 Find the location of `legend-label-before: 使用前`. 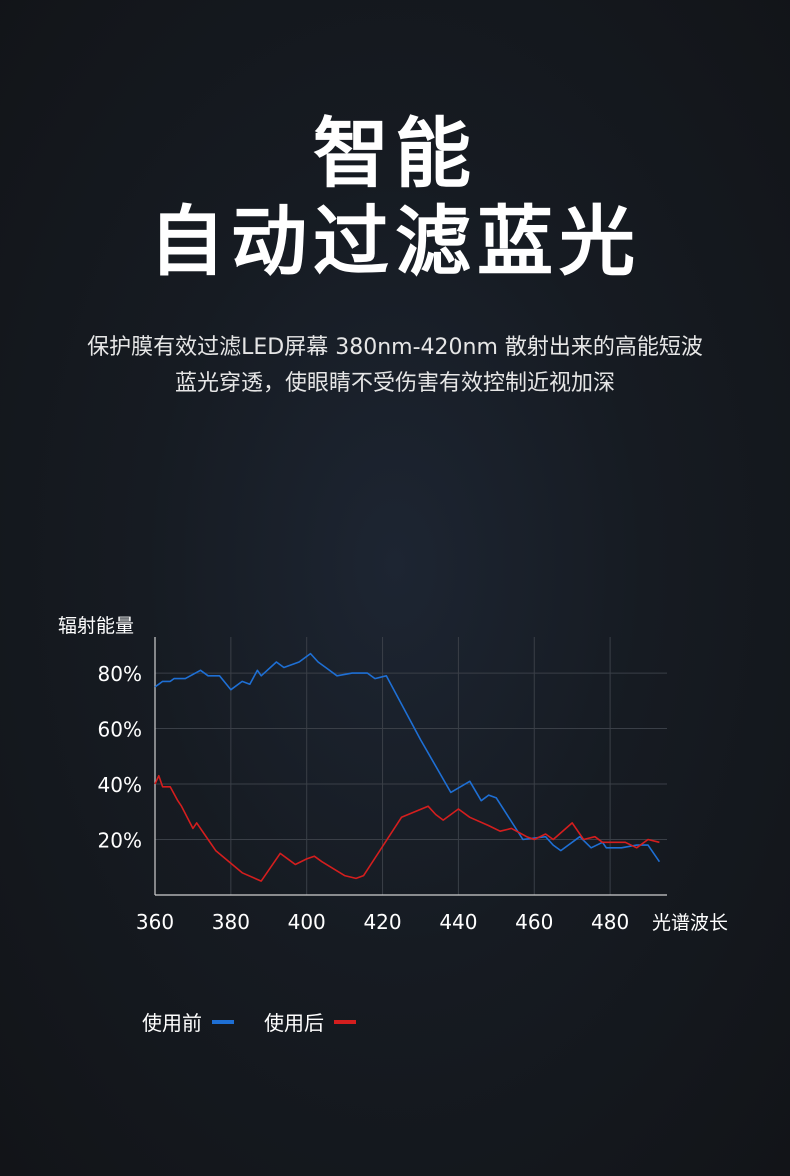

legend-label-before: 使用前 is located at coordinates (172, 1023).